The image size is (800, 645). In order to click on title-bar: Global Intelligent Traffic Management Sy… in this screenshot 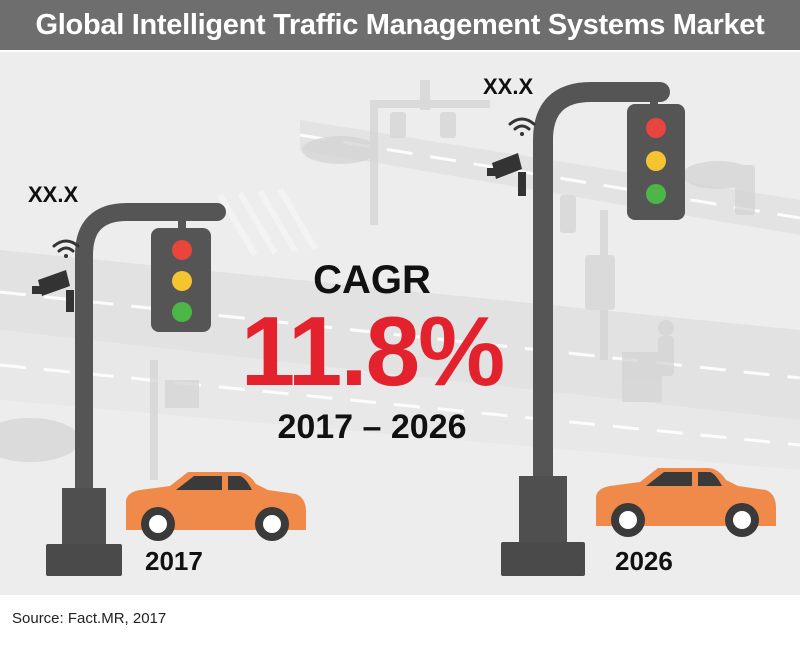, I will do `click(400, 26)`.